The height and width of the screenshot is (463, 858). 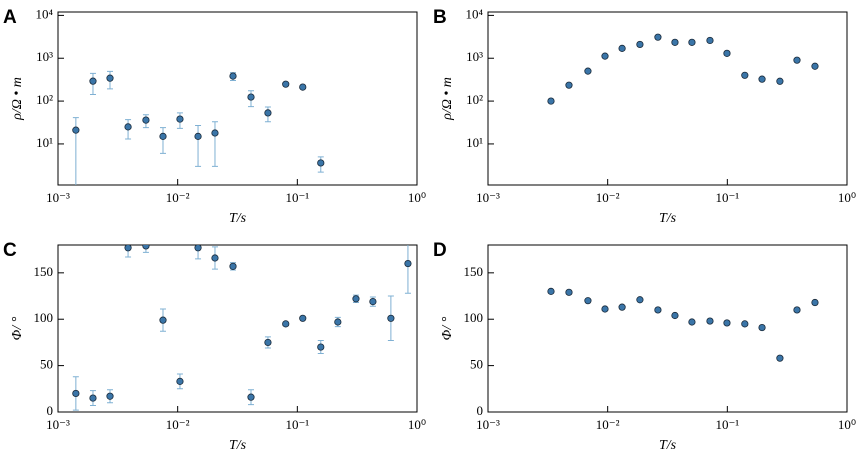 I want to click on y-tick-label: 50, so click(x=476, y=364).